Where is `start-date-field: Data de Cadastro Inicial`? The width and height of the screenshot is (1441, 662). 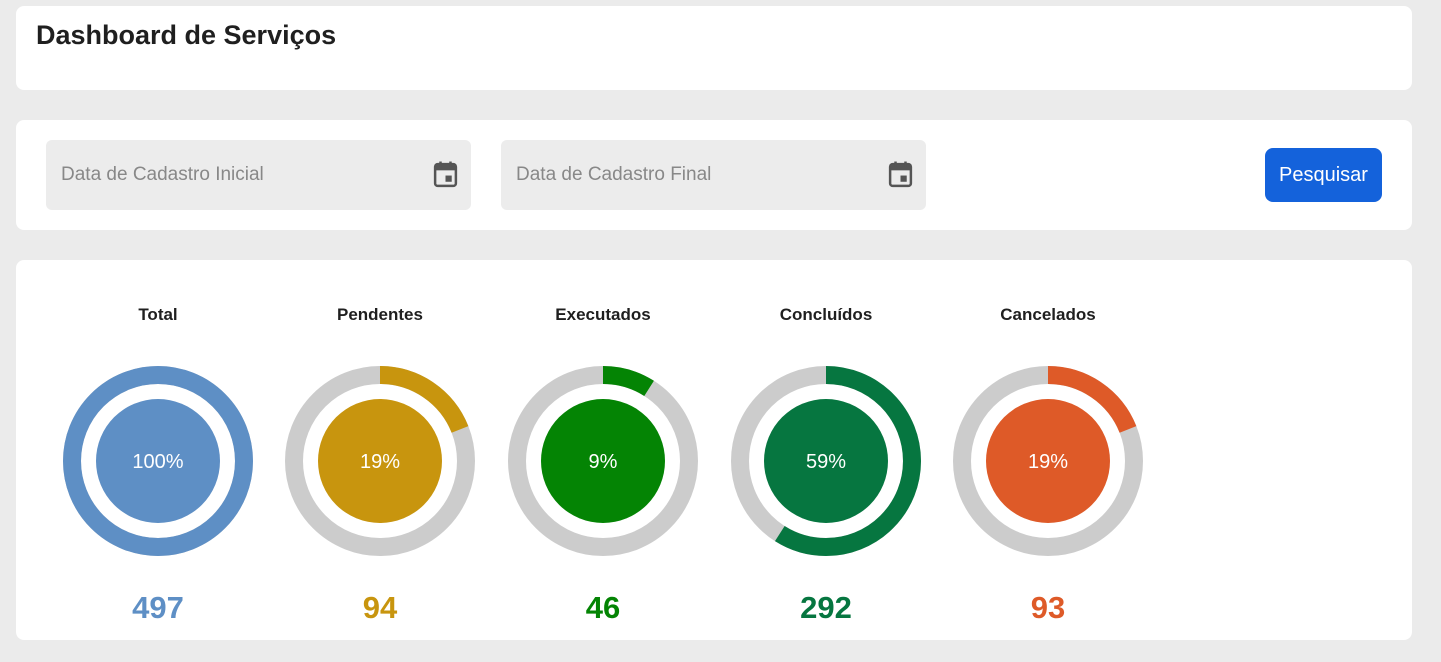 start-date-field: Data de Cadastro Inicial is located at coordinates (258, 175).